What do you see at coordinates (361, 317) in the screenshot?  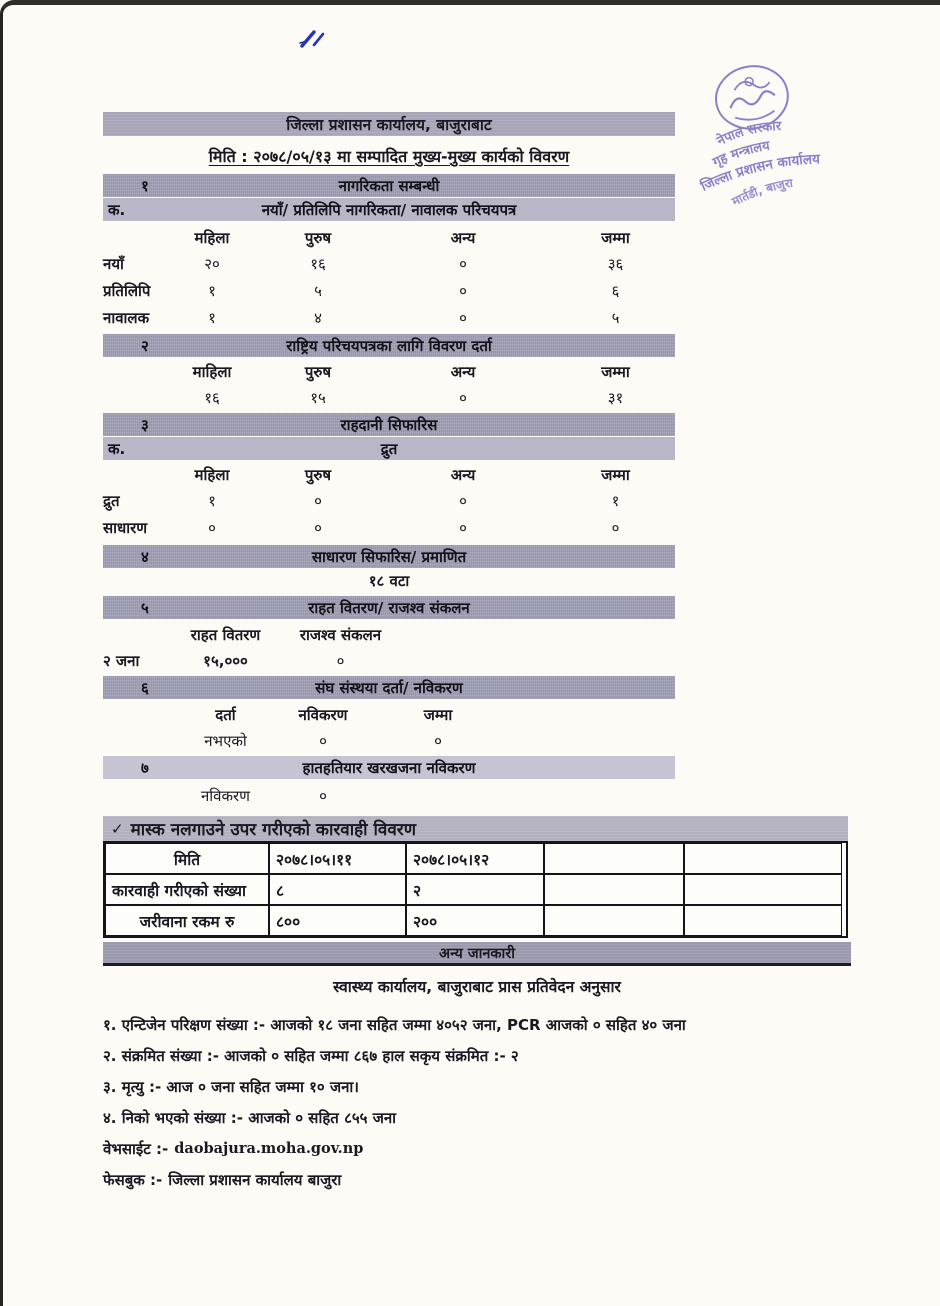 I see `table-row: नावालक १ ४ ० ५` at bounding box center [361, 317].